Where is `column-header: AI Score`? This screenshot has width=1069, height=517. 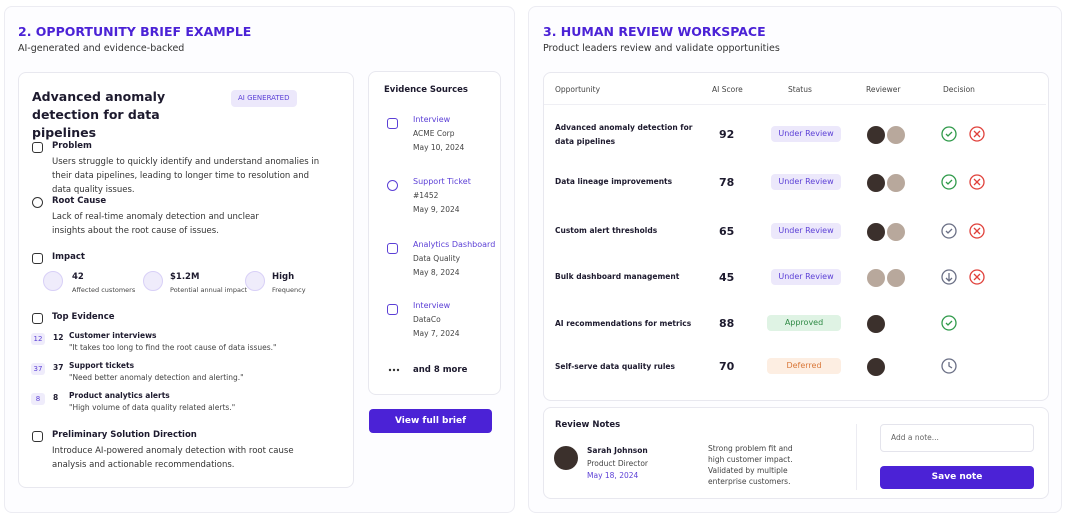
column-header: AI Score is located at coordinates (727, 89).